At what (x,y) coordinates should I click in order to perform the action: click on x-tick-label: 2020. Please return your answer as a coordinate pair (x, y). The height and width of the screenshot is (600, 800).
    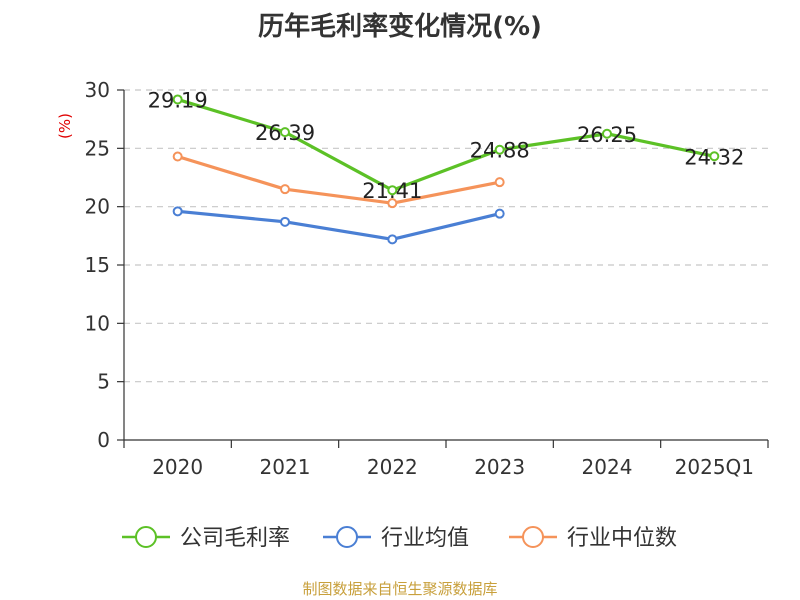
    Looking at the image, I should click on (177, 467).